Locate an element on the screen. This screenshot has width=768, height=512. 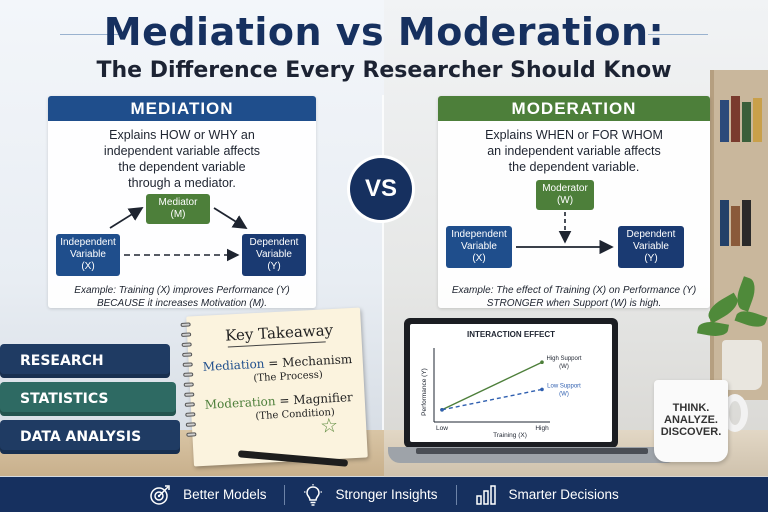
target-icon is located at coordinates (160, 494).